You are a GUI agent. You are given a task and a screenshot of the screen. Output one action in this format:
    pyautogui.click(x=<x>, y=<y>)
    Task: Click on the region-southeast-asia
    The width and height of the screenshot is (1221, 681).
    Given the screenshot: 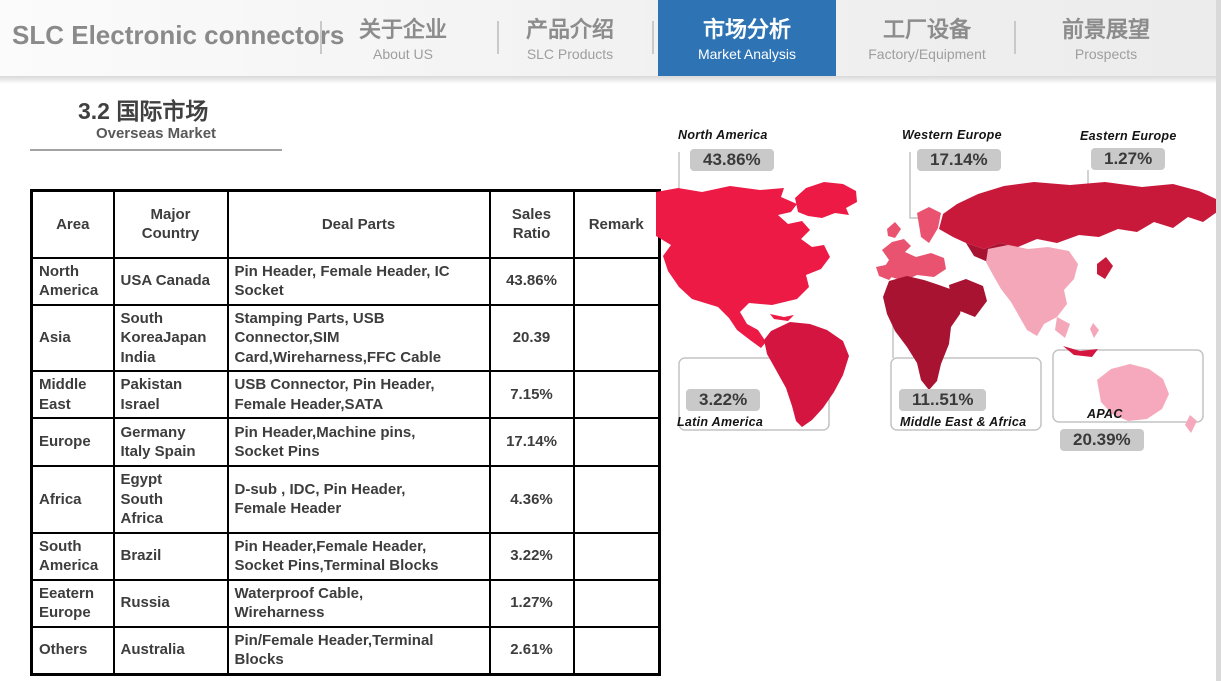 What is the action you would take?
    pyautogui.click(x=1062, y=327)
    